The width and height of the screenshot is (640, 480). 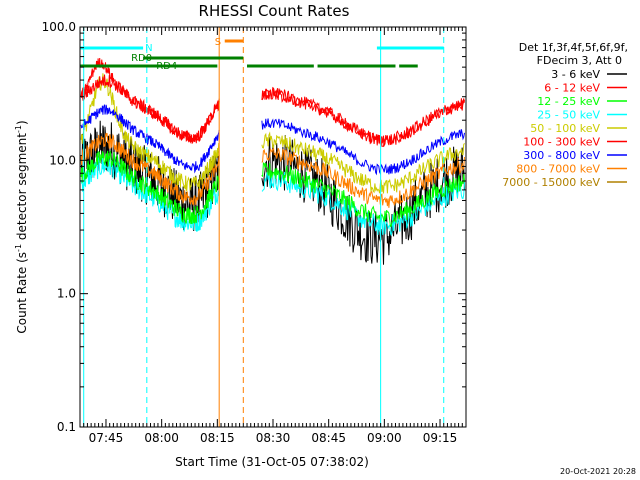 What do you see at coordinates (18, 248) in the screenshot?
I see `y-axis-label-sup: -1` at bounding box center [18, 248].